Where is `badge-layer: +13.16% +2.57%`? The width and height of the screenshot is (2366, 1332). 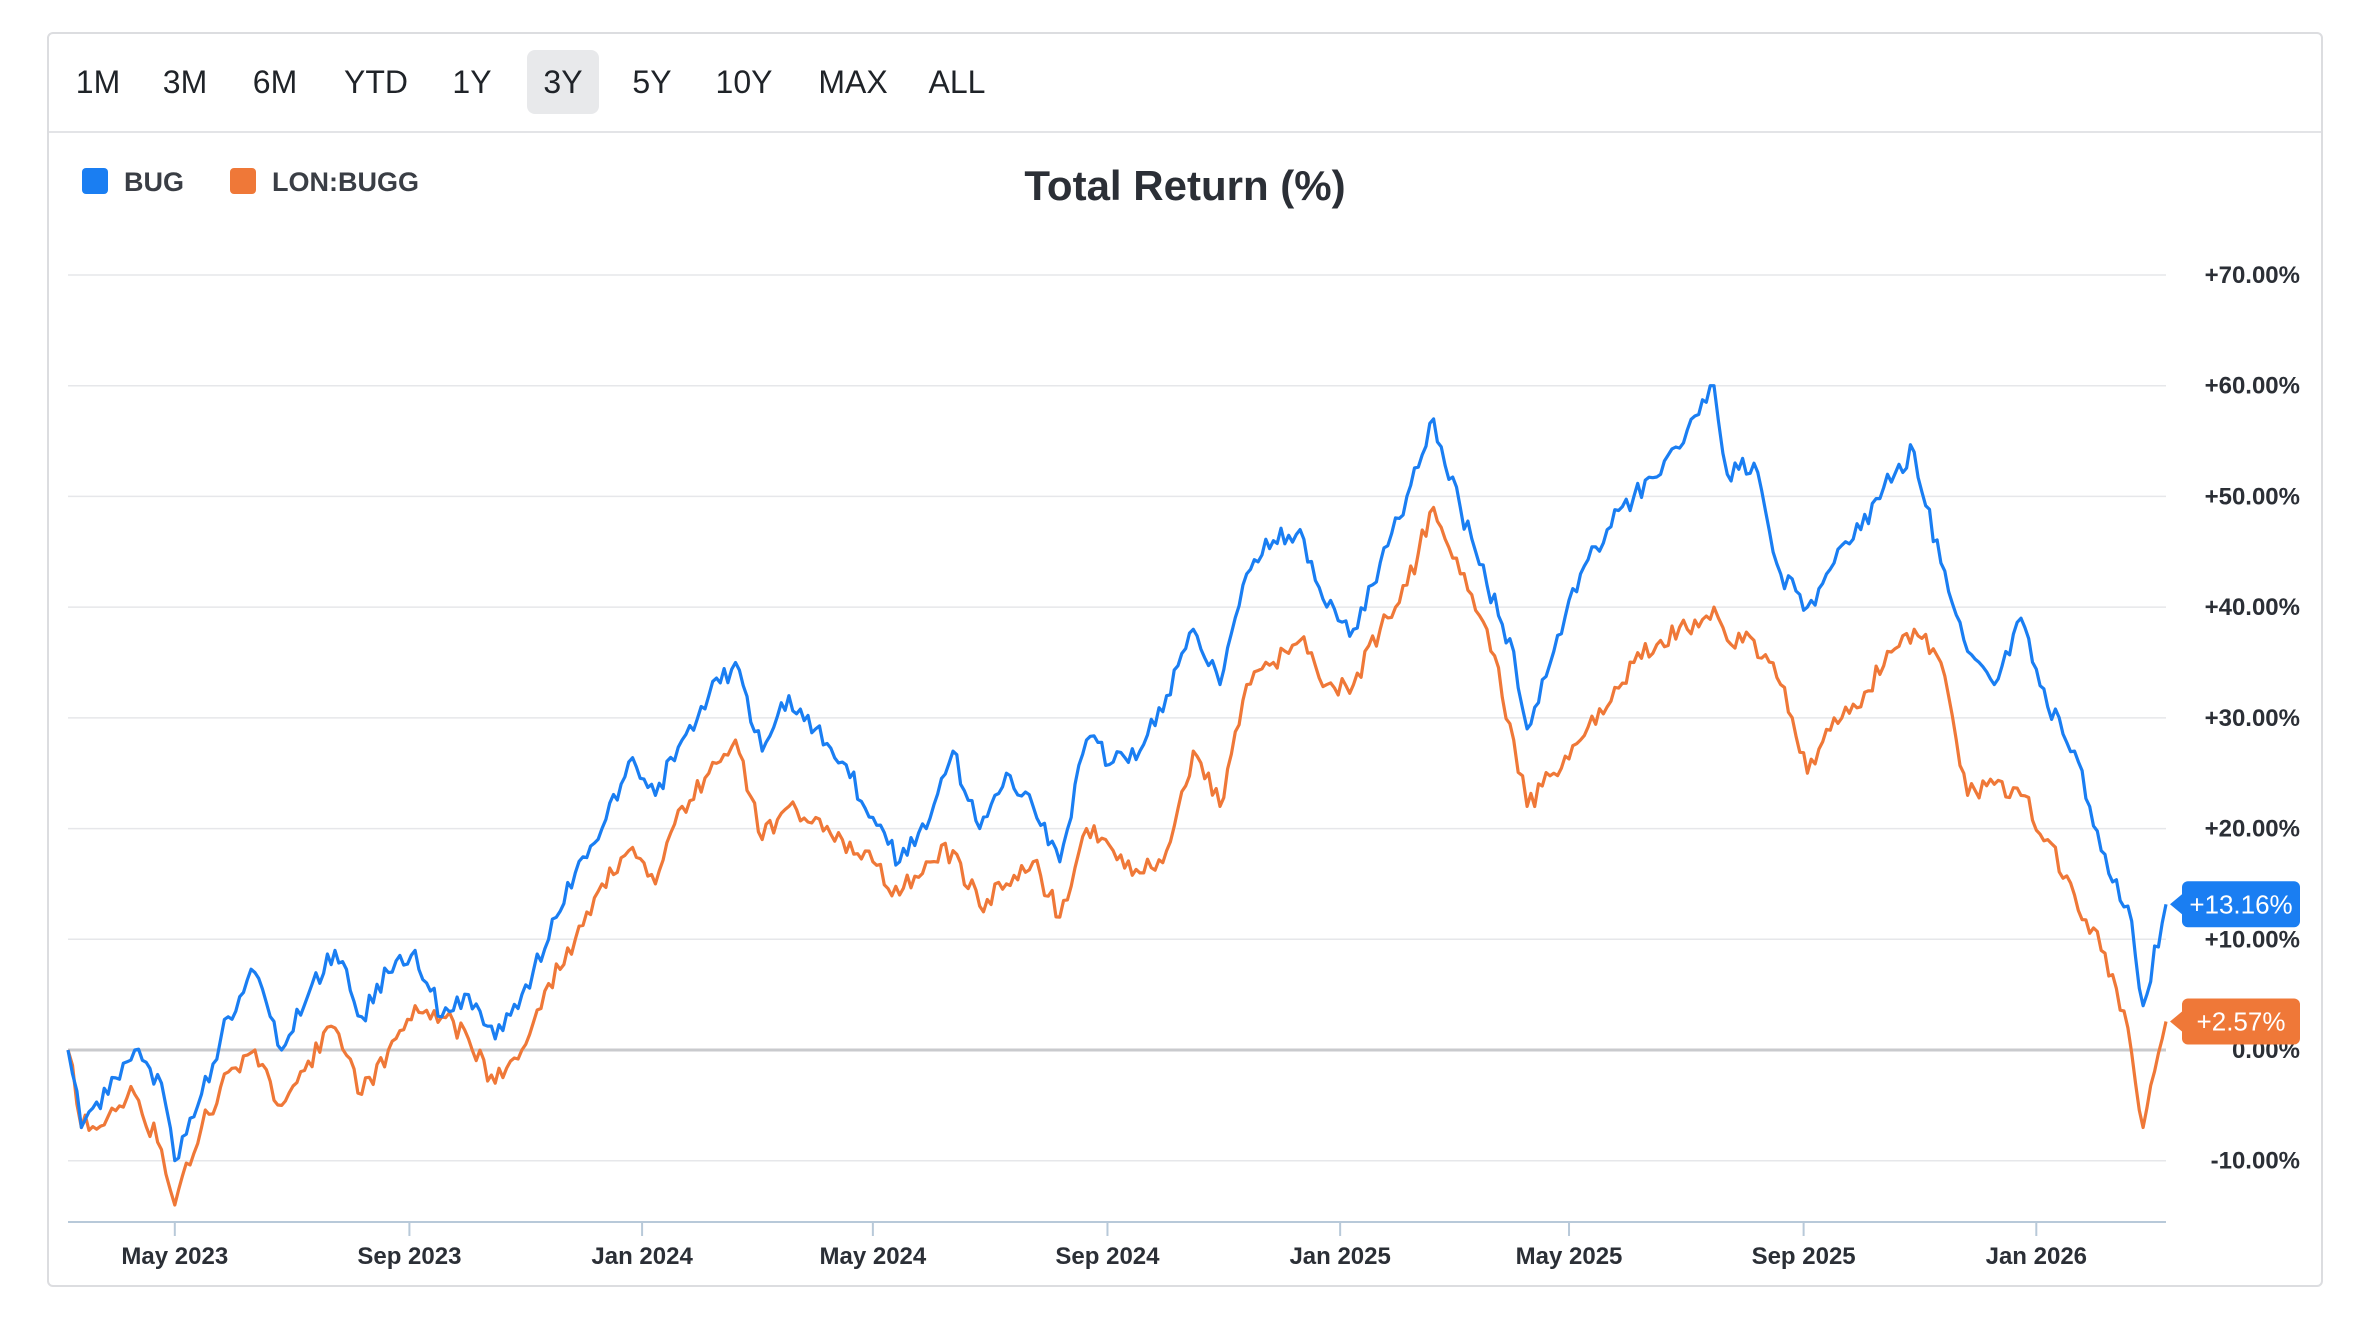
badge-layer: +13.16% +2.57% is located at coordinates (2235, 963).